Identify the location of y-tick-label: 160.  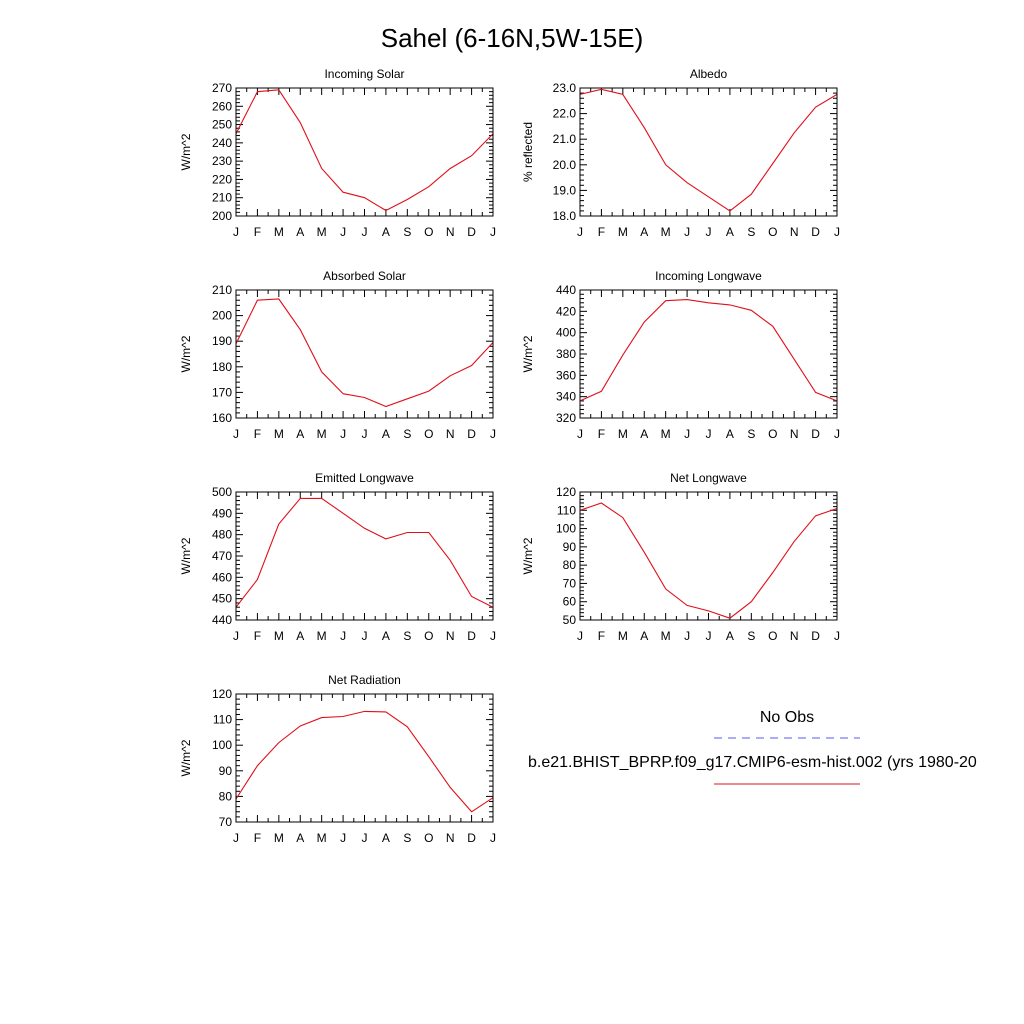
(222, 418).